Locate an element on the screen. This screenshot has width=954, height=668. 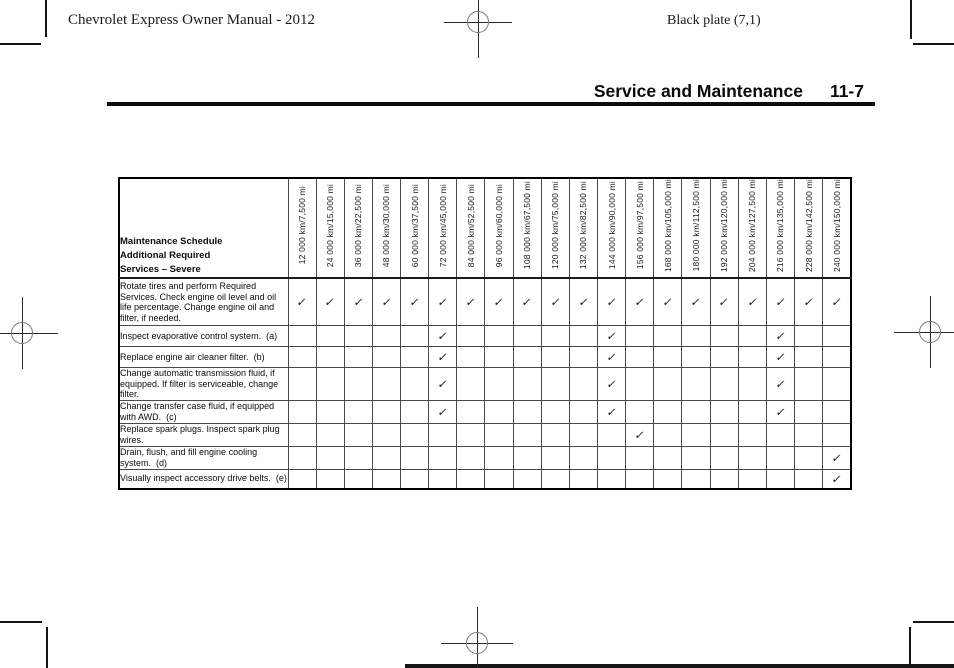
column-header-label: 84 000 km/52,500 mi is located at coordinates (470, 225).